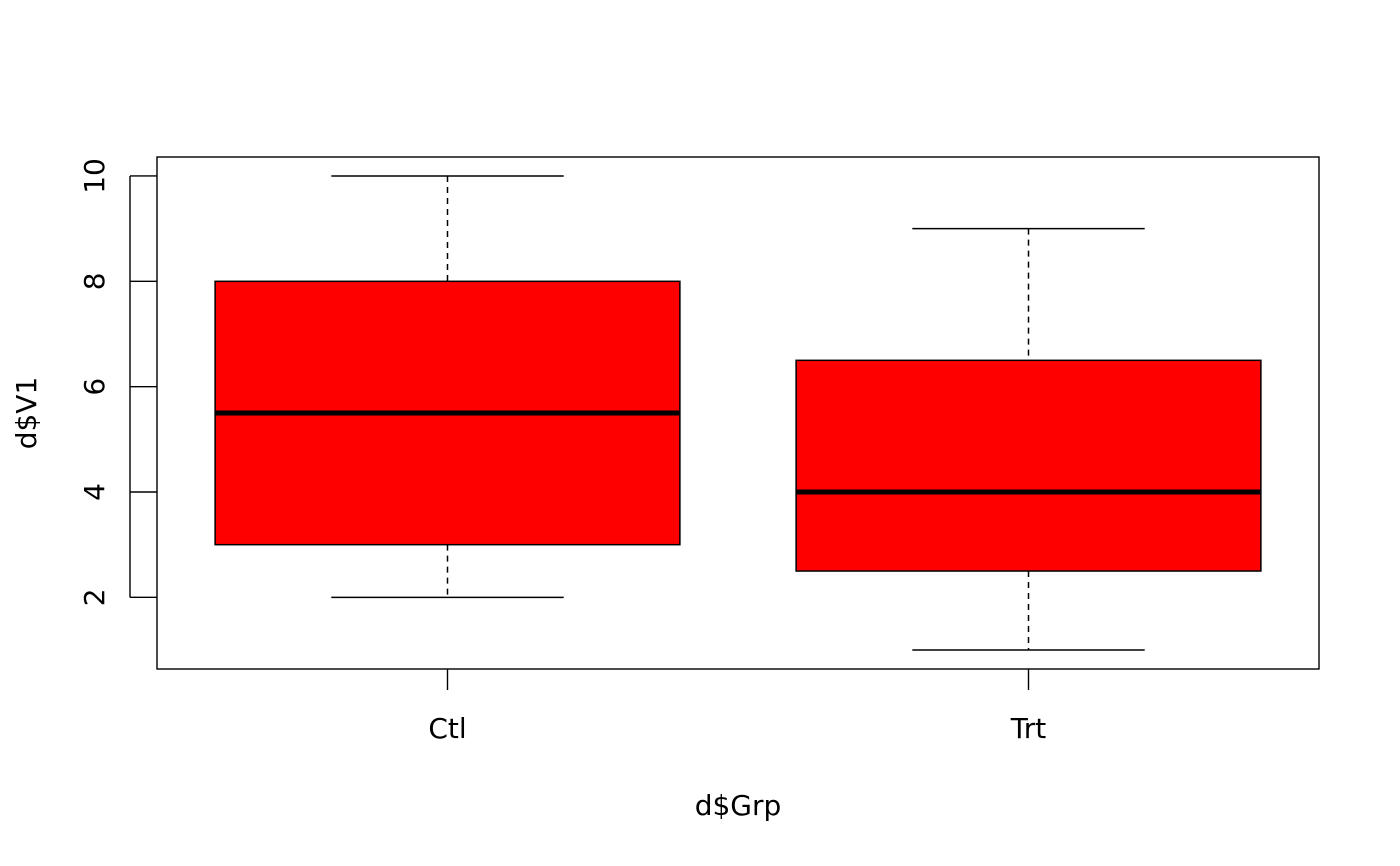 This screenshot has height=866, width=1400. What do you see at coordinates (1028, 728) in the screenshot?
I see `x-tick-label: Trt` at bounding box center [1028, 728].